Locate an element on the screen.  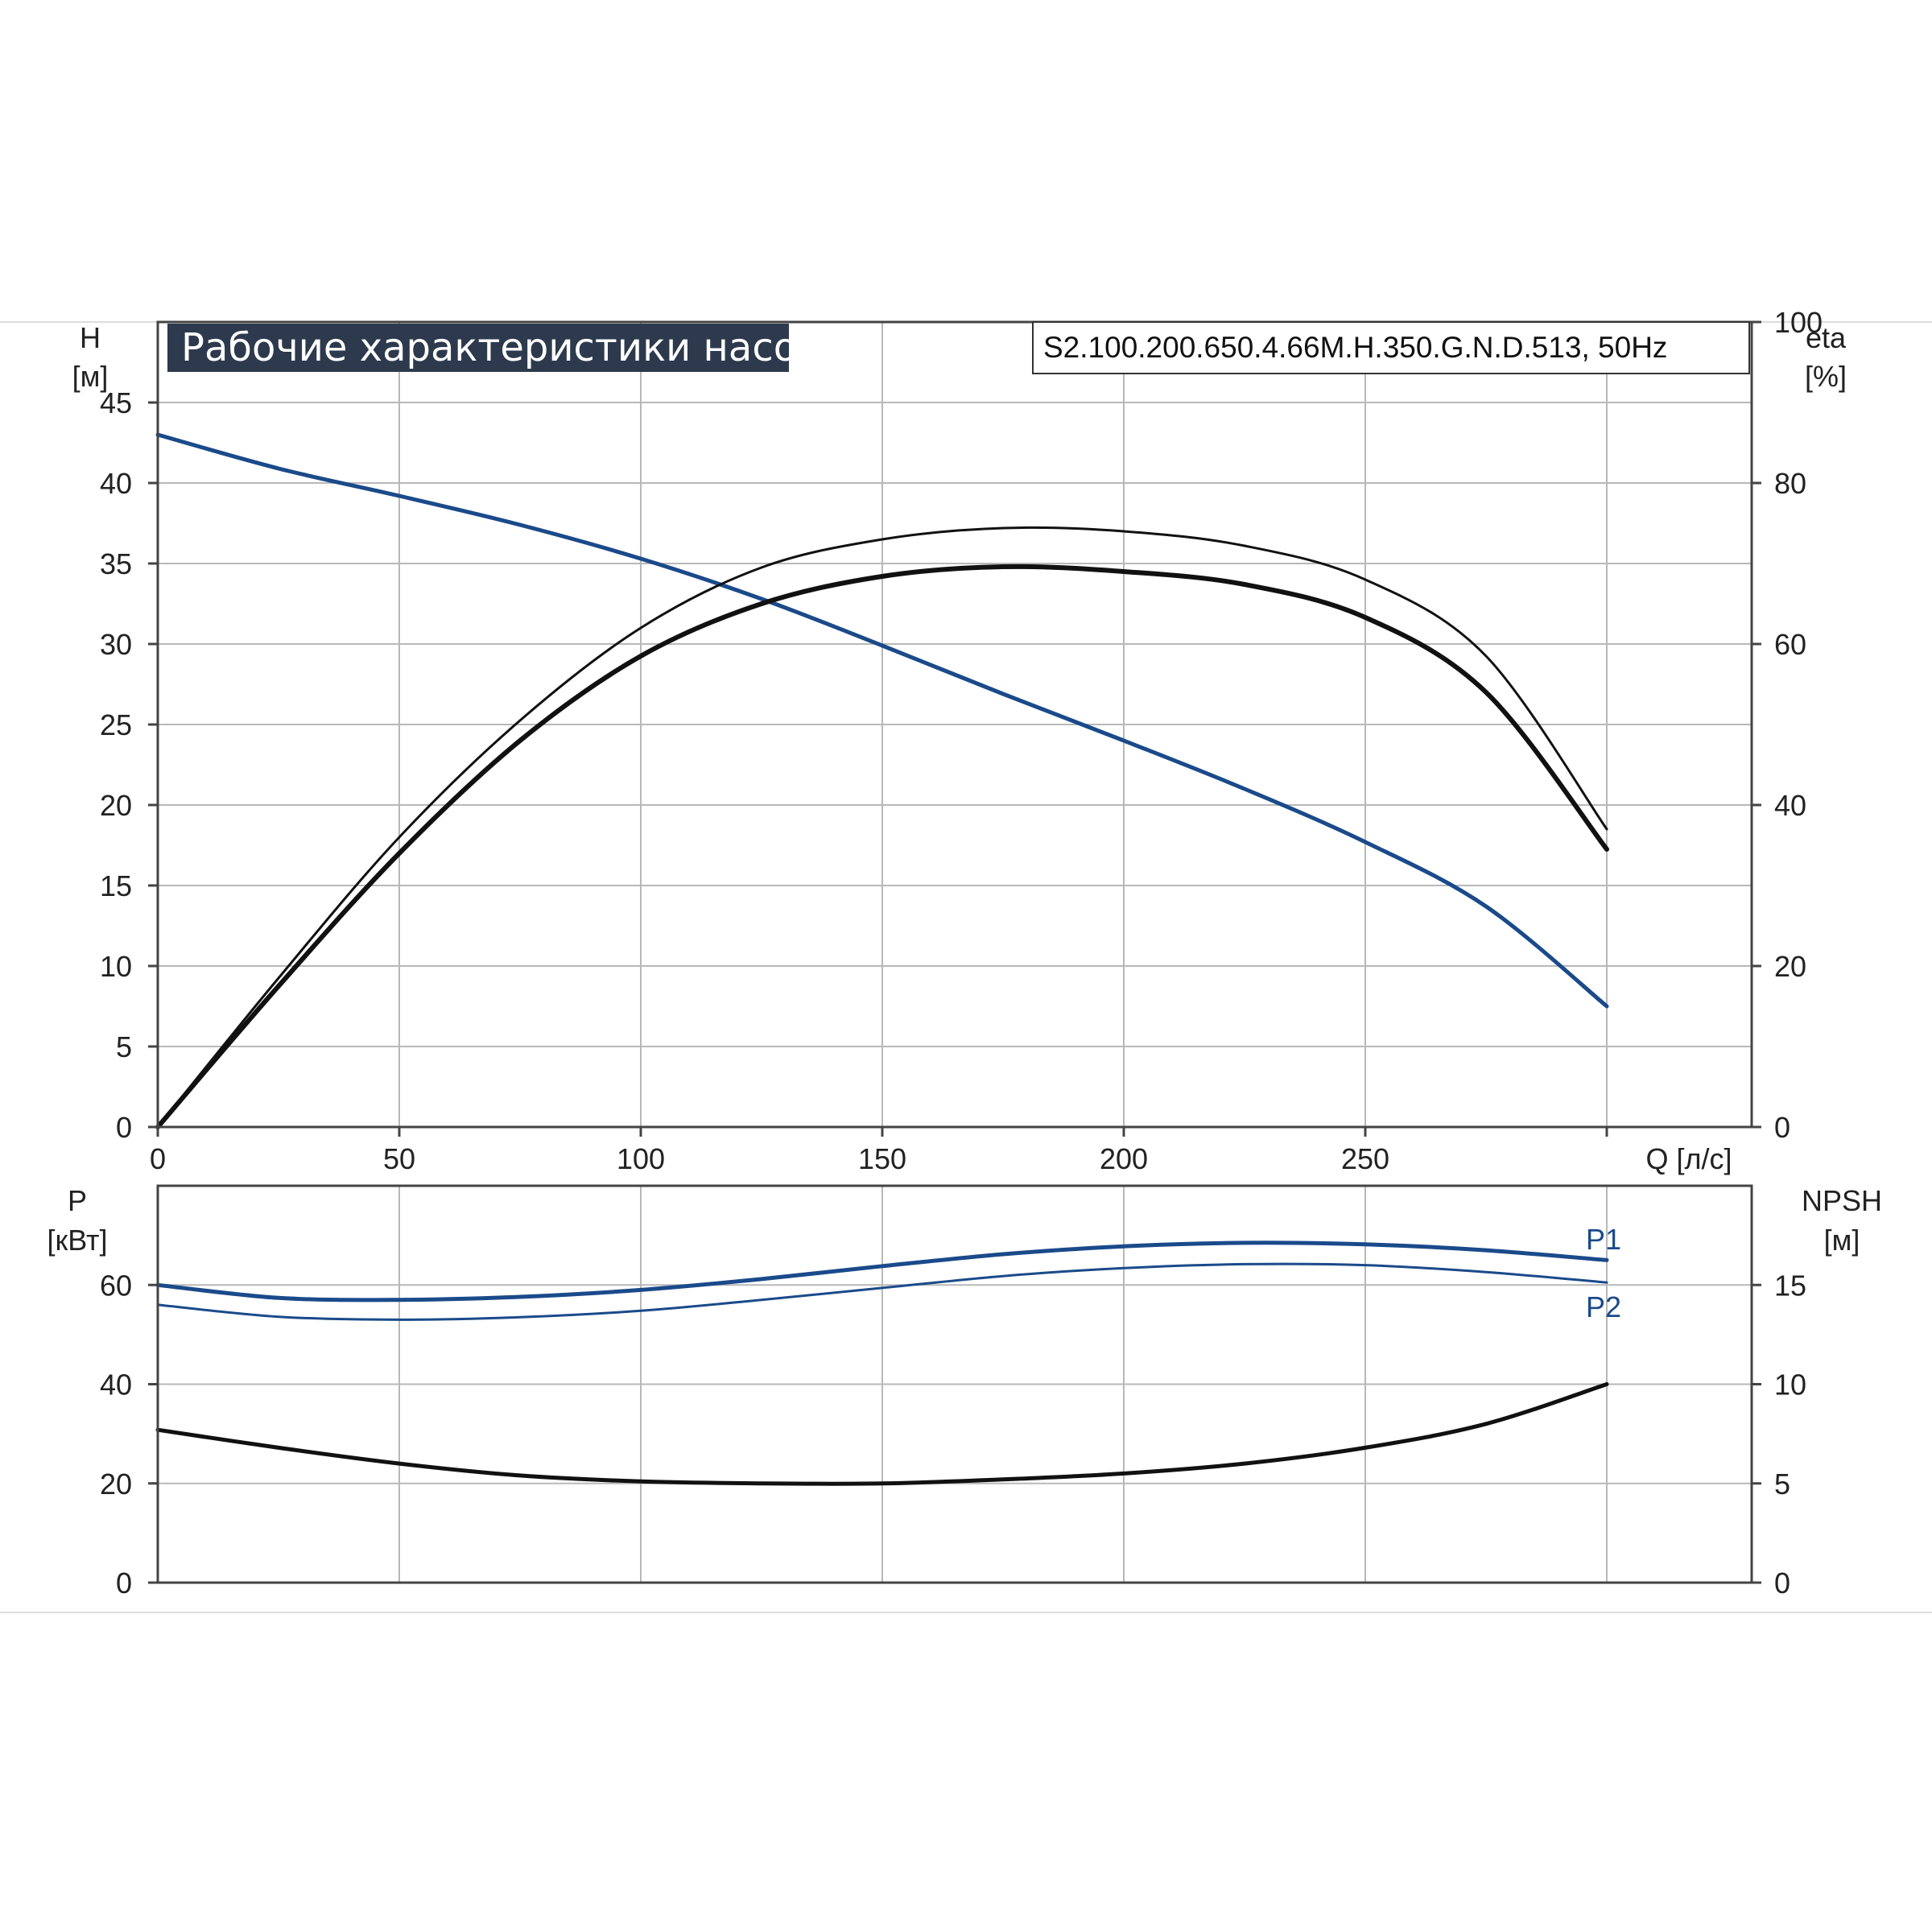
p-tick-label: 60 is located at coordinates (116, 1285).